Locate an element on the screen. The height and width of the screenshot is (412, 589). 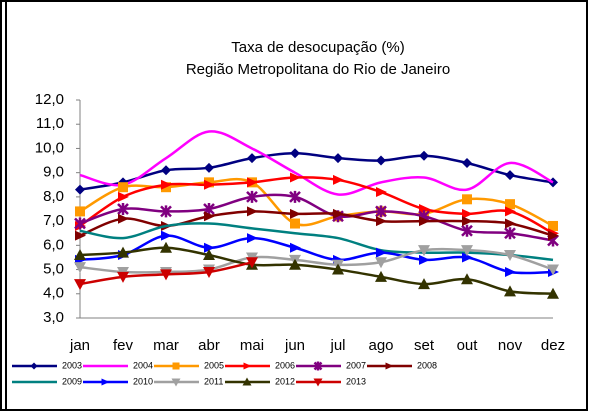
y-tick-label: 12,0 is located at coordinates (49, 99).